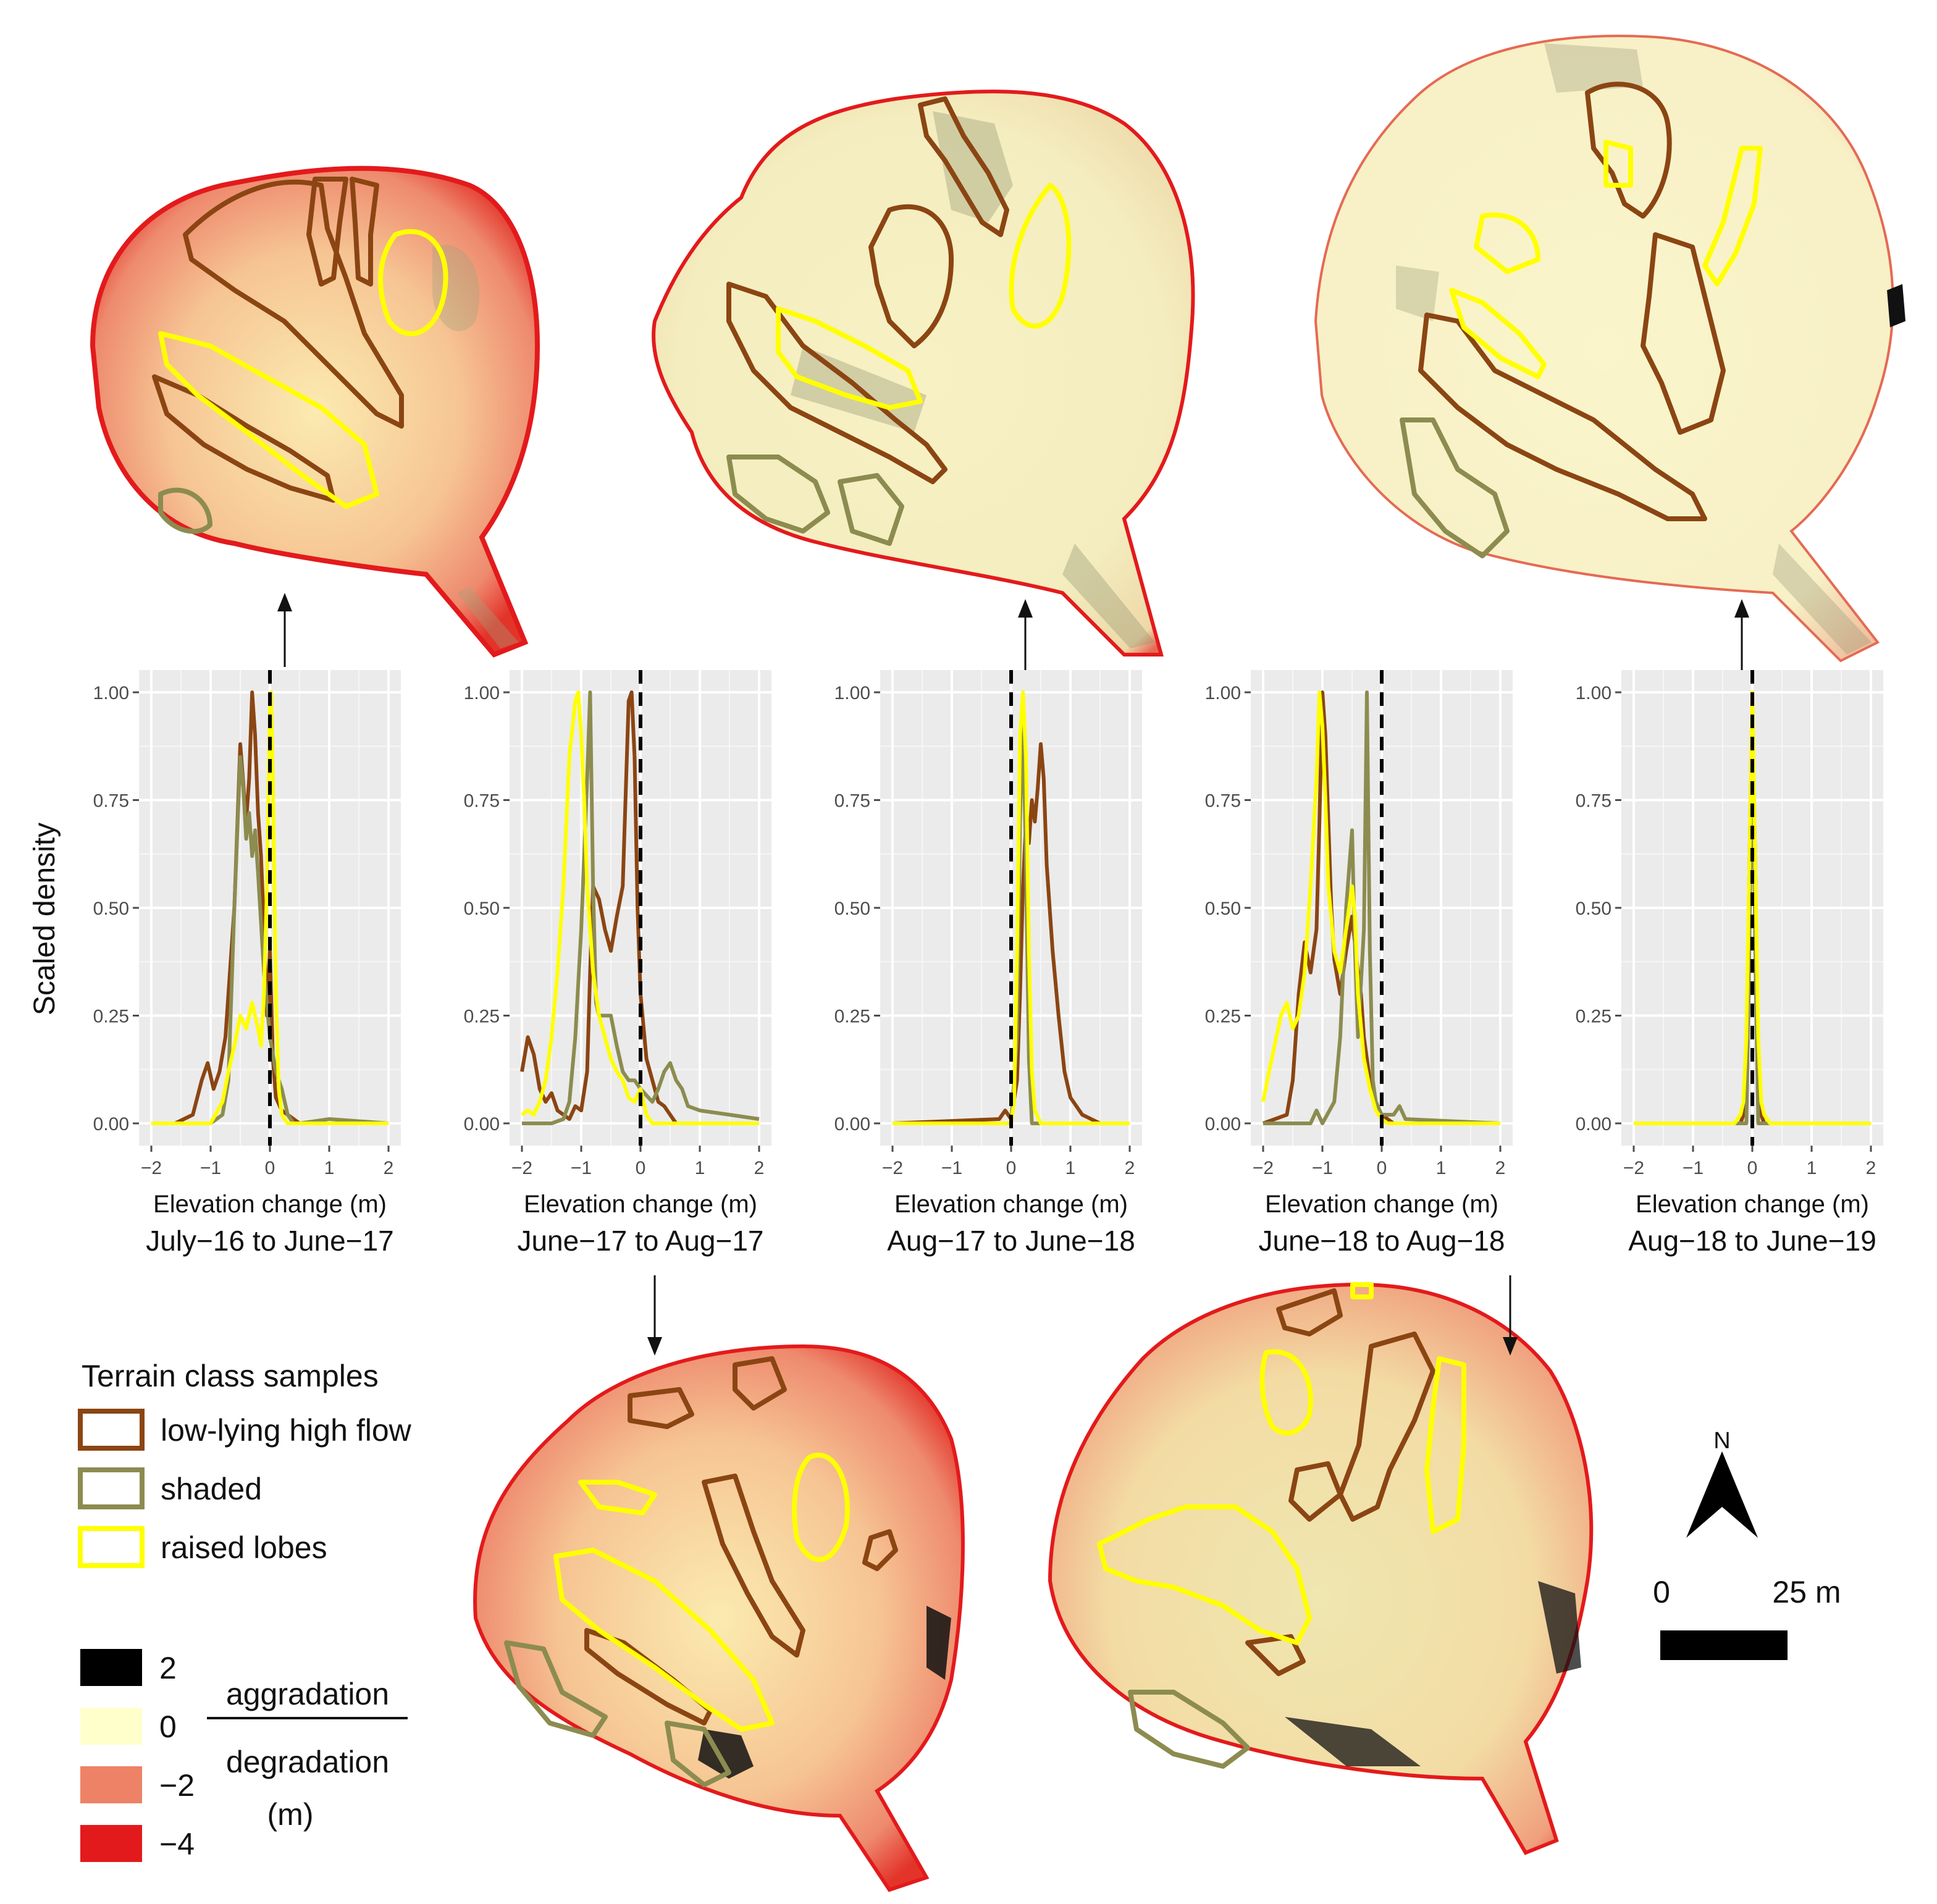 The width and height of the screenshot is (1937, 1904). I want to click on scale-label-end: 25 m, so click(1806, 1592).